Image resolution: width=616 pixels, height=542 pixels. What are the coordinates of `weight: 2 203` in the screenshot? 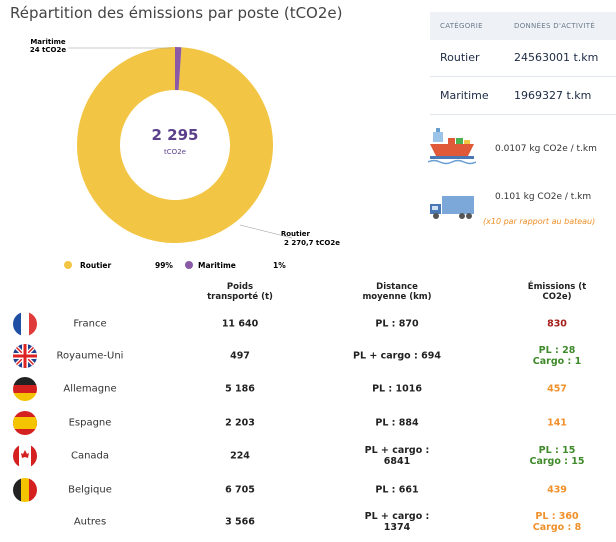 It's located at (240, 423).